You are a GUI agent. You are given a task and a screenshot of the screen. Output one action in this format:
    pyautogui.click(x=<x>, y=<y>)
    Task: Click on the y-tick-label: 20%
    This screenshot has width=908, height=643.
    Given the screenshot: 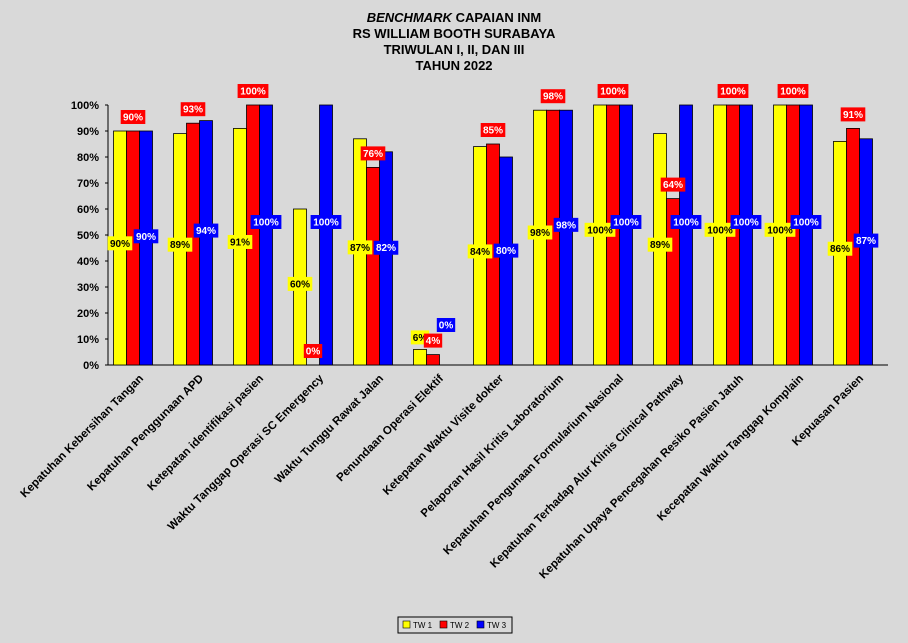 What is the action you would take?
    pyautogui.click(x=88, y=314)
    